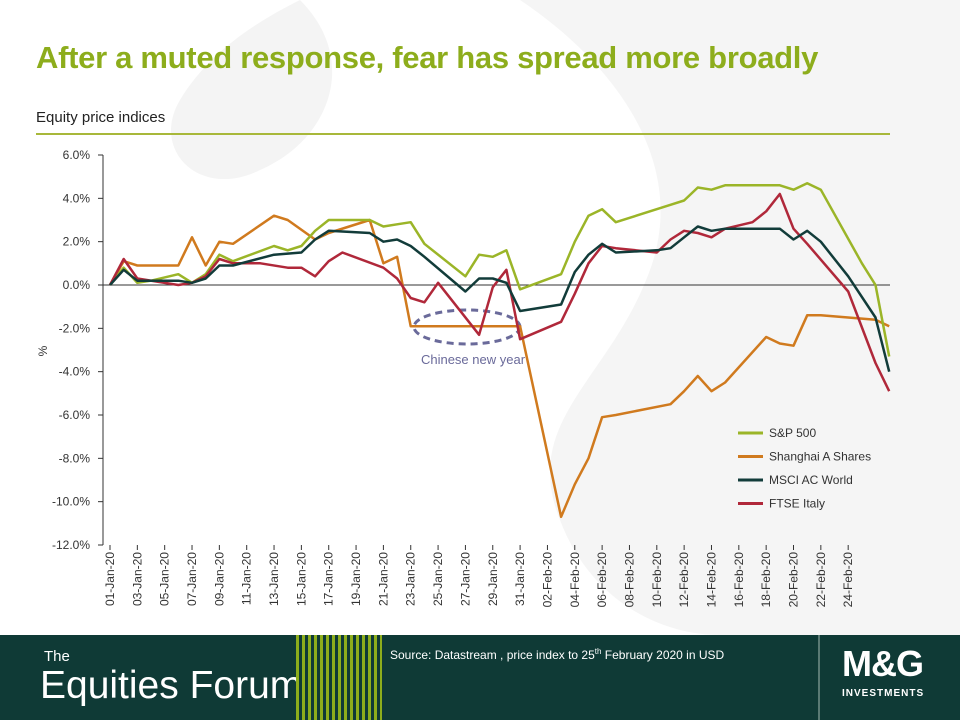 The width and height of the screenshot is (960, 720). Describe the element at coordinates (598, 651) in the screenshot. I see `source-sup: th` at that location.